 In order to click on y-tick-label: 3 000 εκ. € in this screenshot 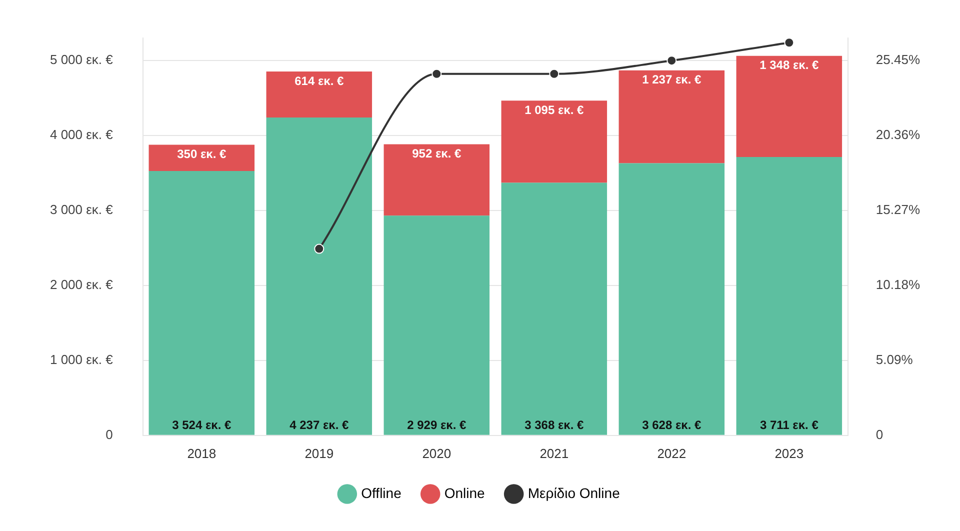, I will do `click(82, 209)`.